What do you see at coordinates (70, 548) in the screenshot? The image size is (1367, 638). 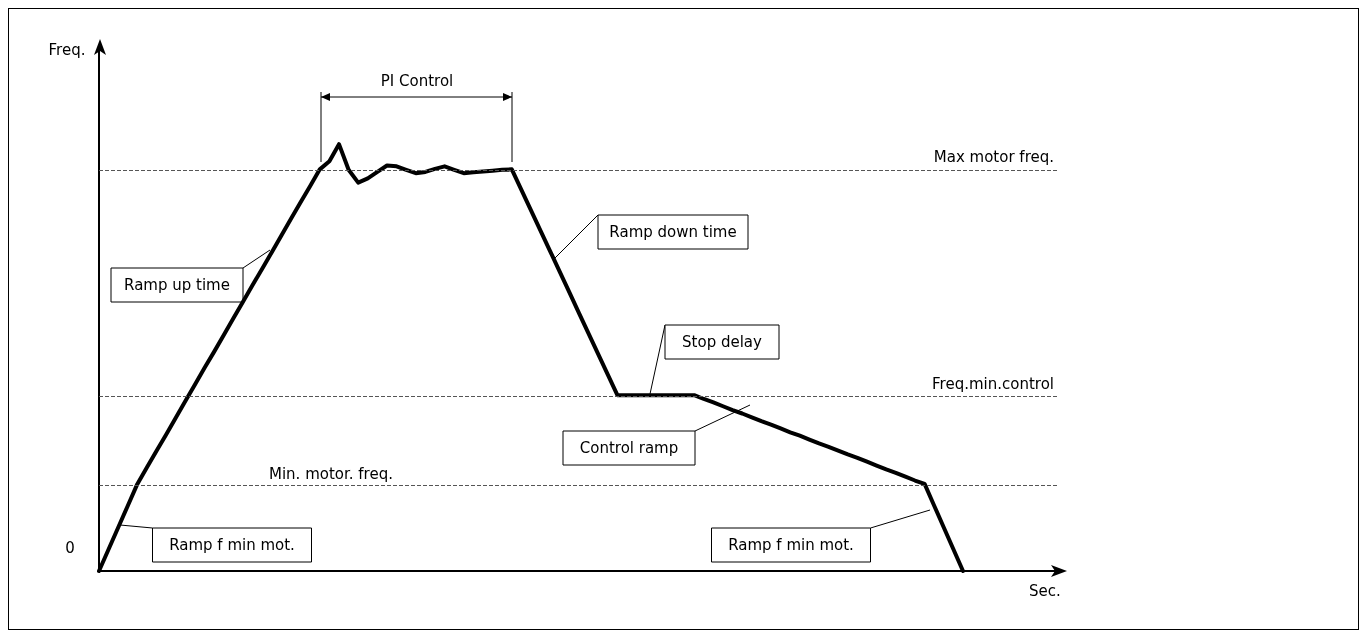 I see `text: 0` at bounding box center [70, 548].